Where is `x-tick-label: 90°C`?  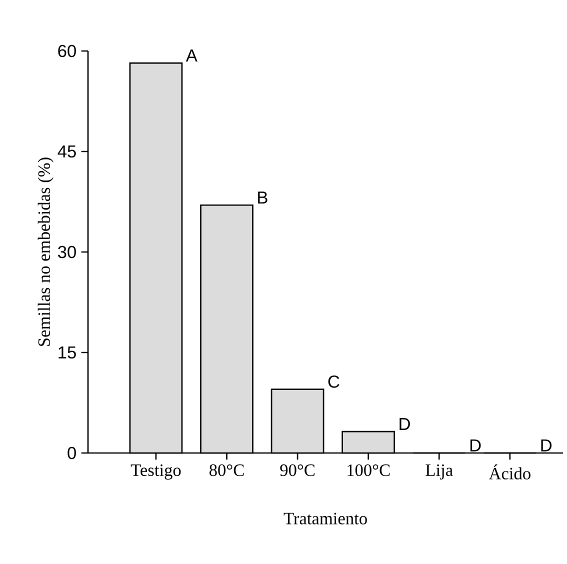 x-tick-label: 90°C is located at coordinates (297, 470).